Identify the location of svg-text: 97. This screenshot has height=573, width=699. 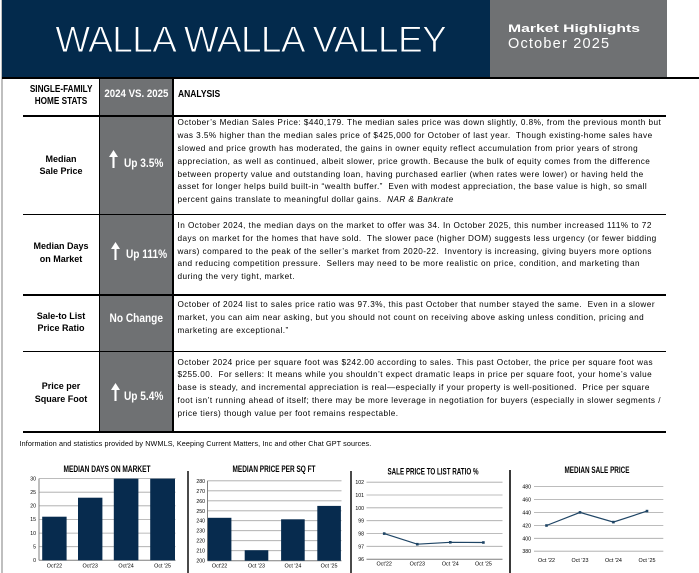
(361, 547).